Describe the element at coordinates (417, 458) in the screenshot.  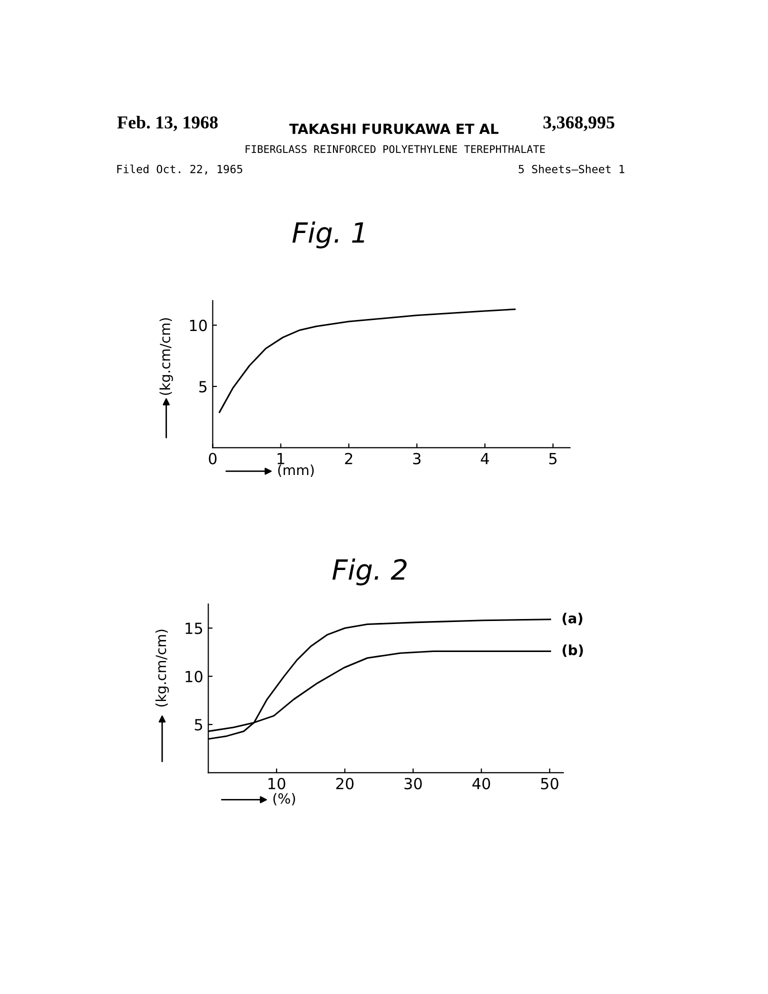
I see `x-tick-label: 3` at that location.